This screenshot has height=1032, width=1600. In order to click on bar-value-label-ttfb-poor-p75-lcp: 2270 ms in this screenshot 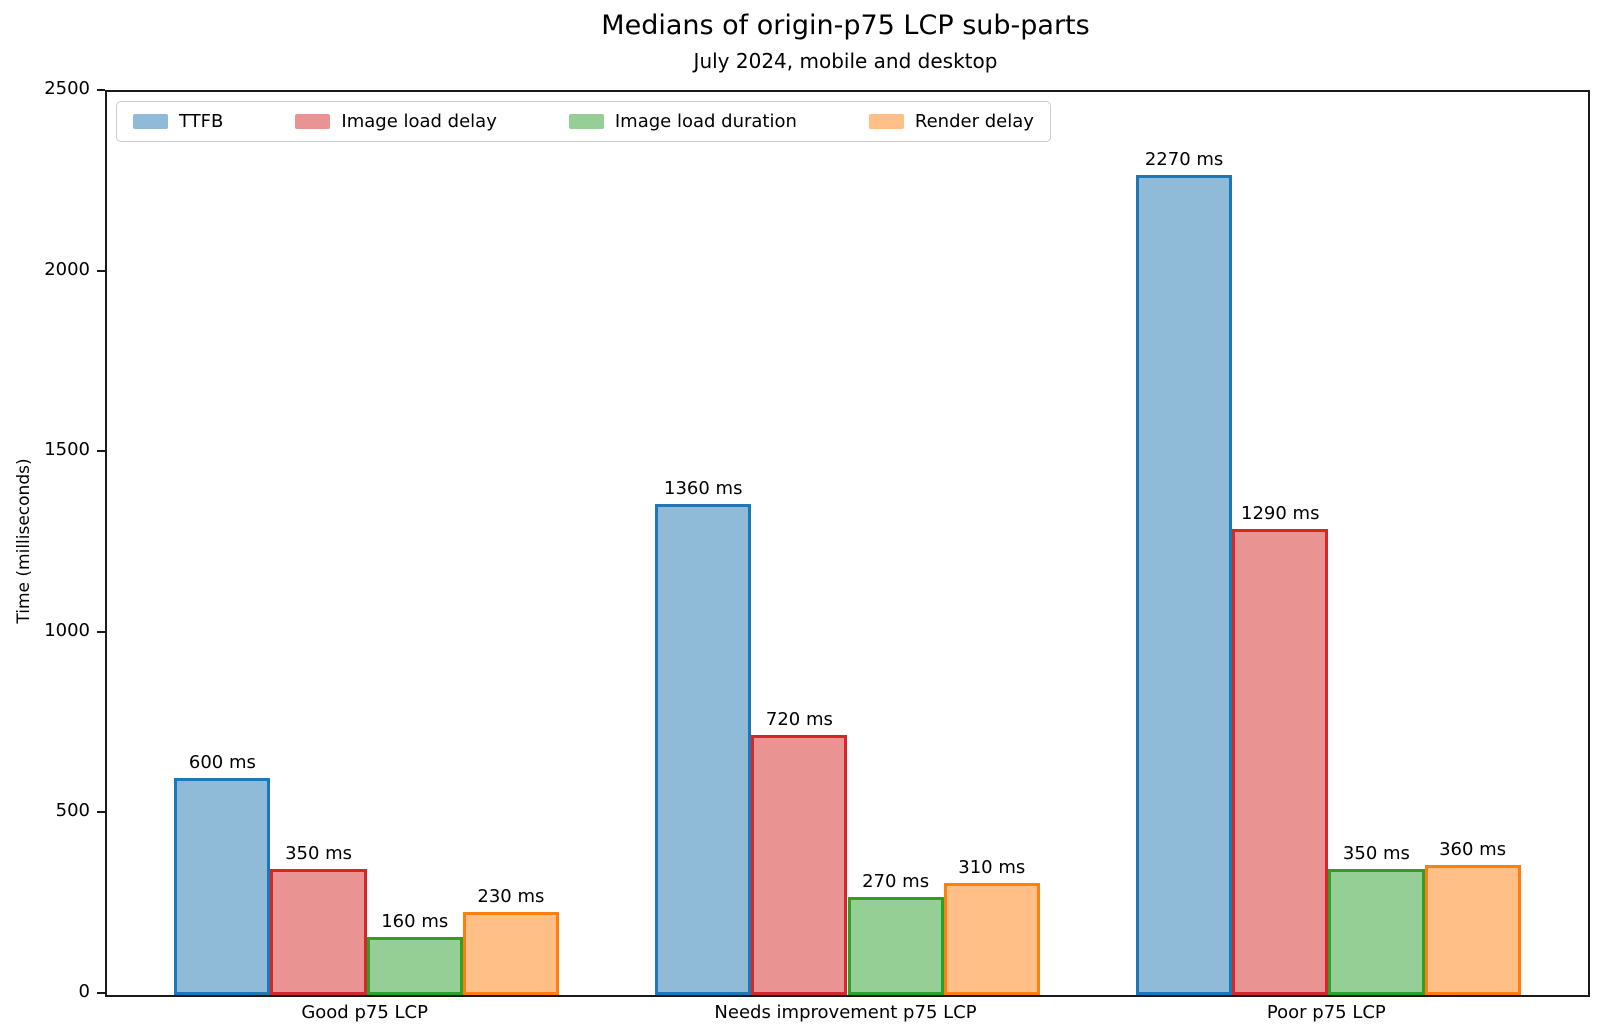, I will do `click(1184, 160)`.